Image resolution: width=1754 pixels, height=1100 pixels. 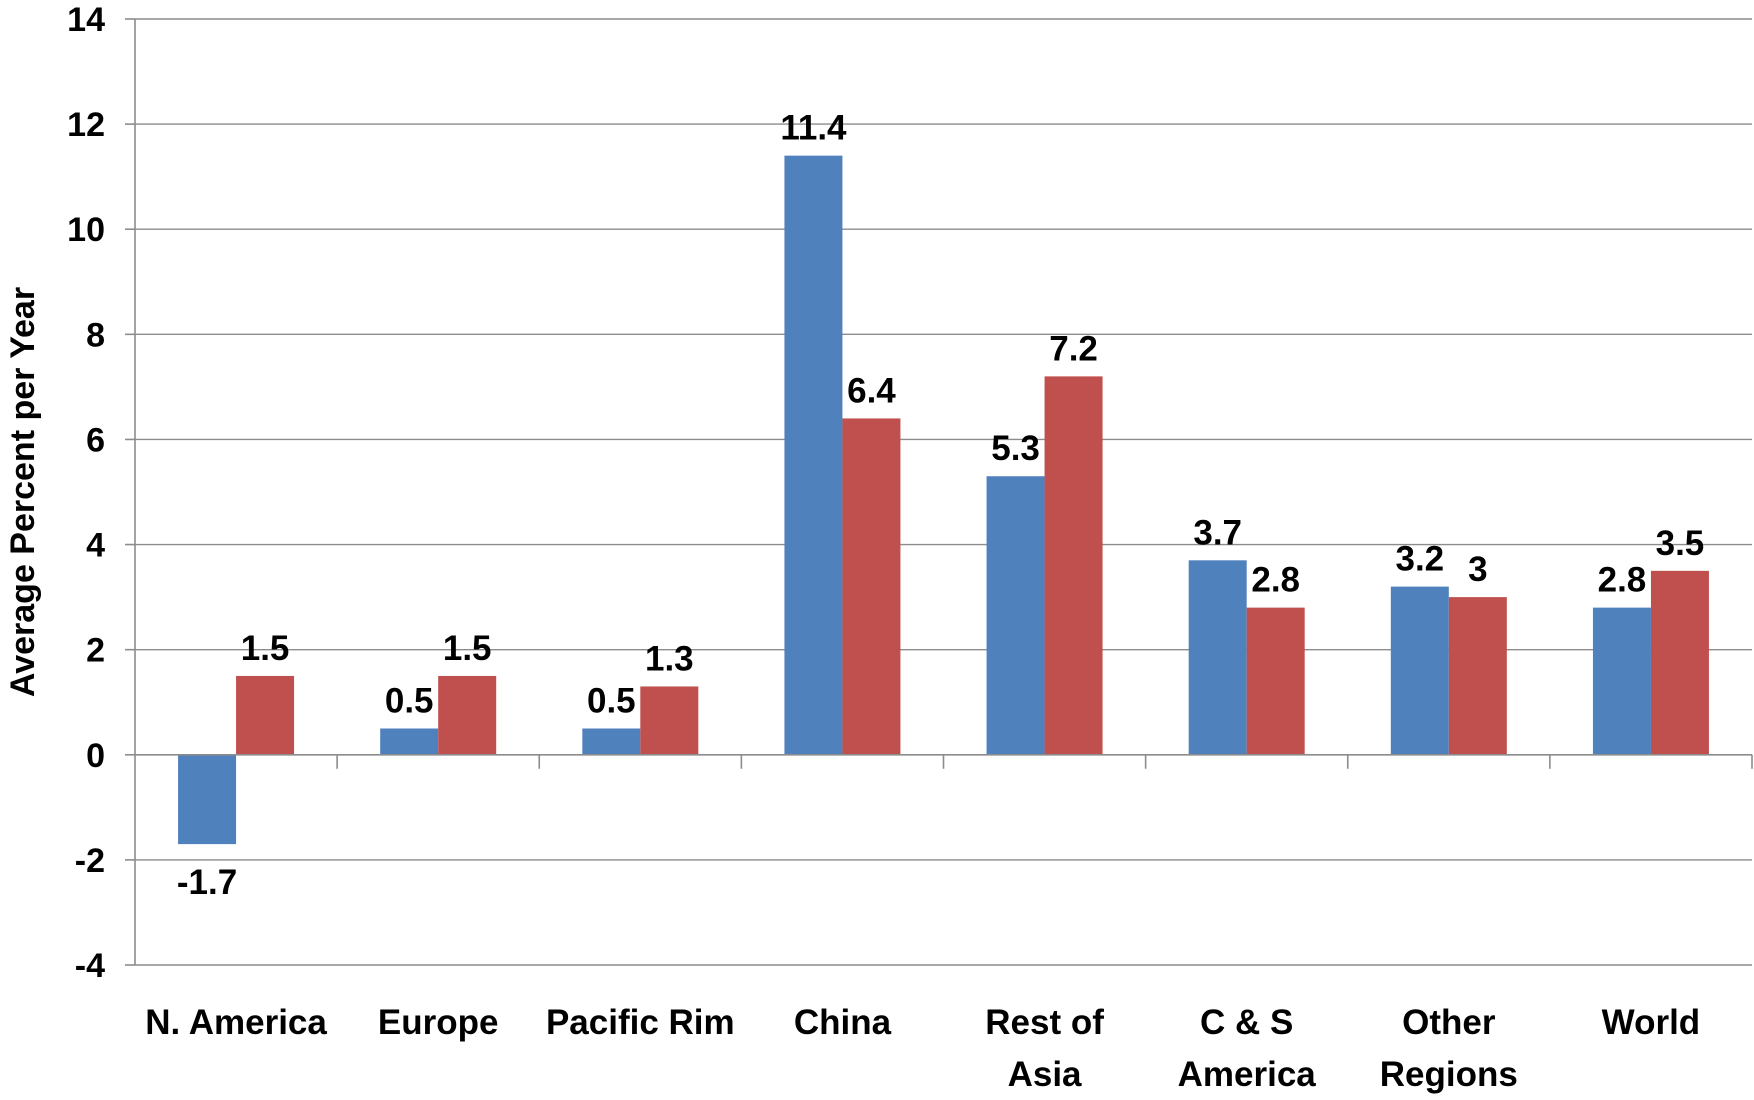 What do you see at coordinates (207, 882) in the screenshot?
I see `data-label: -1.7` at bounding box center [207, 882].